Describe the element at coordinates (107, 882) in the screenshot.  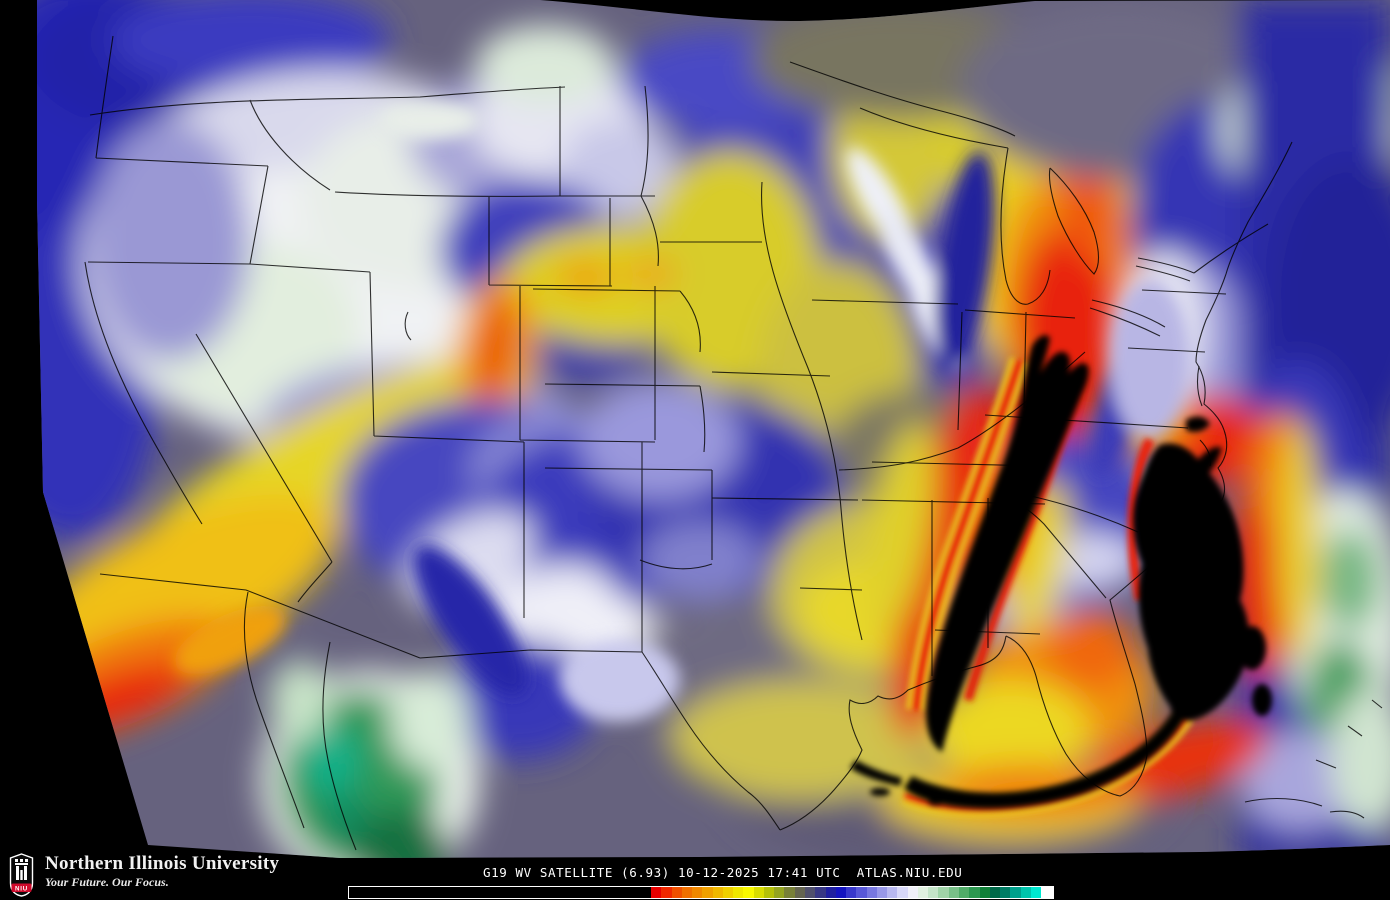
I see `university-tagline: Your Future. Our Focus.` at that location.